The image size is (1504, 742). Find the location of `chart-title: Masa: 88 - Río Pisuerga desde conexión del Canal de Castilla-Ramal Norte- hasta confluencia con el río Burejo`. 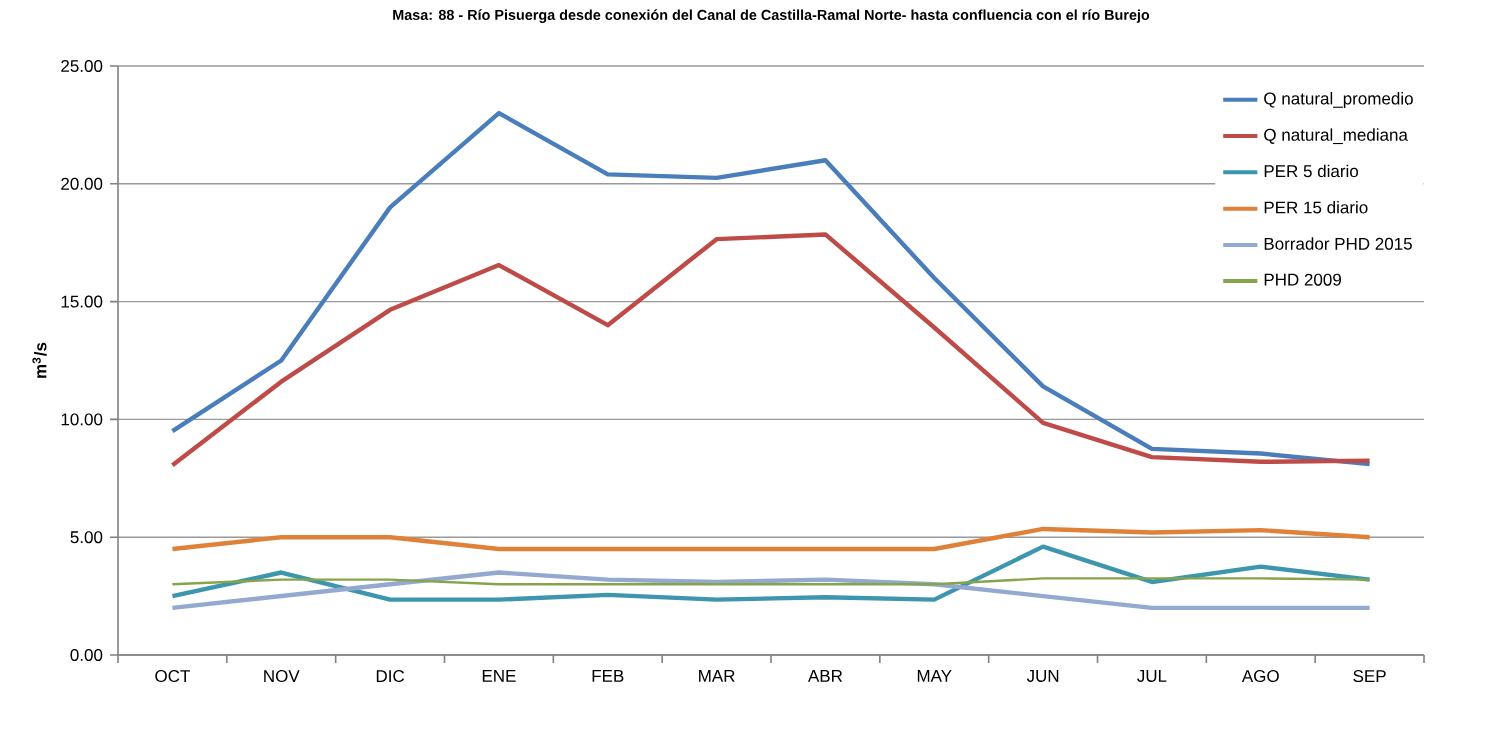

chart-title: Masa: 88 - Río Pisuerga desde conexión del Canal de Castilla-Ramal Norte- hasta confluencia con el río Burejo is located at coordinates (771, 16).